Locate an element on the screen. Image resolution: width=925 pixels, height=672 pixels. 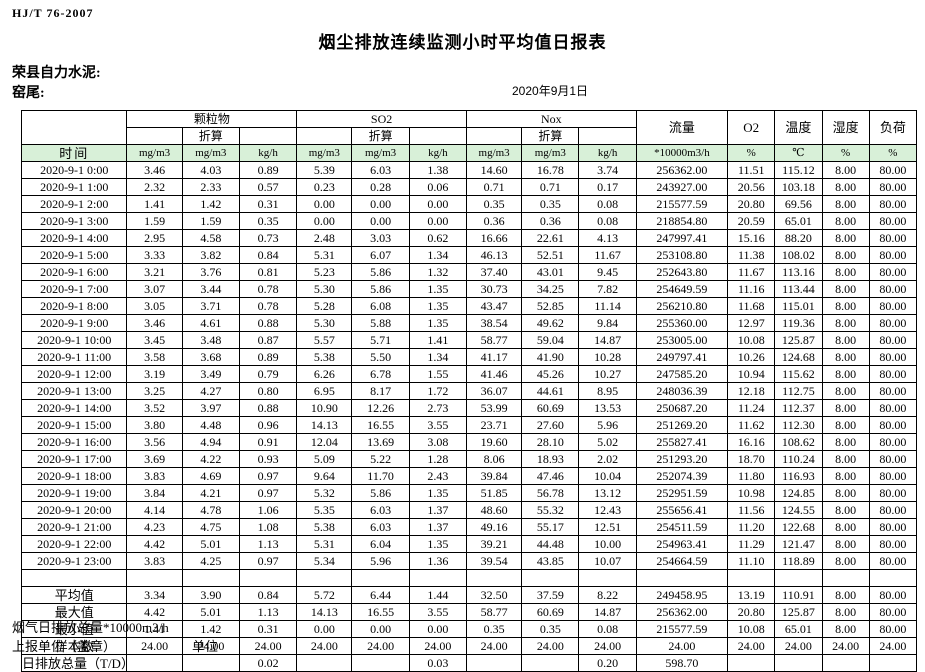
cell-nox-mgm3: 39.54 is located at coordinates (494, 561).